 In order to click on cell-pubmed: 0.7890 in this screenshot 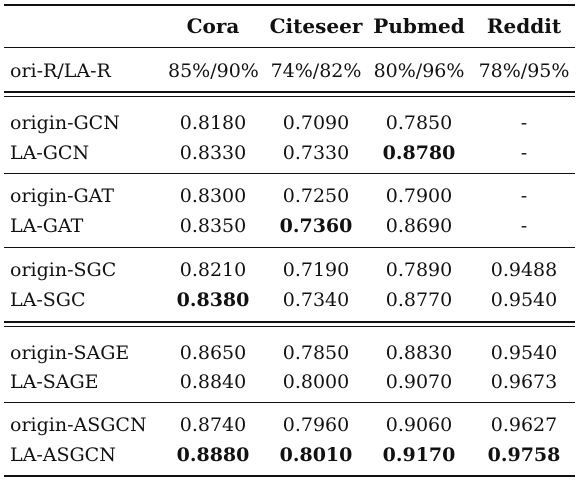, I will do `click(419, 270)`.